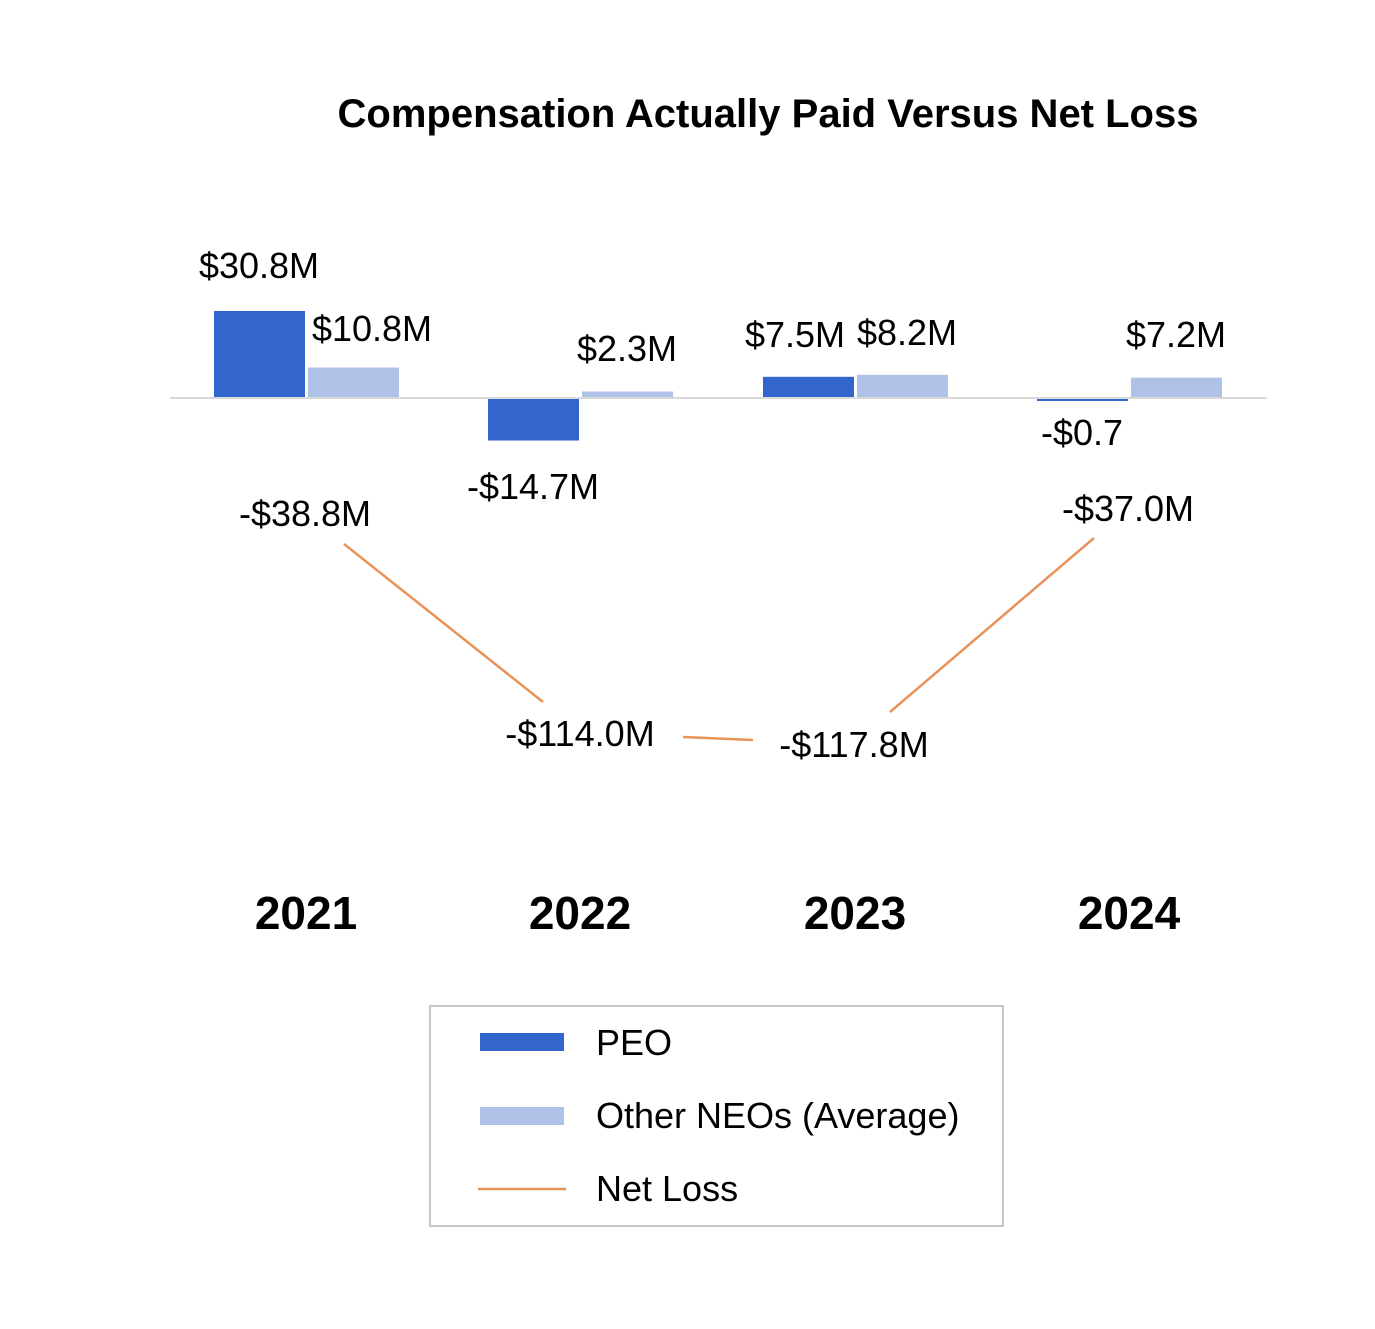 The image size is (1375, 1329). I want to click on bar-other-neos-2022, so click(627, 394).